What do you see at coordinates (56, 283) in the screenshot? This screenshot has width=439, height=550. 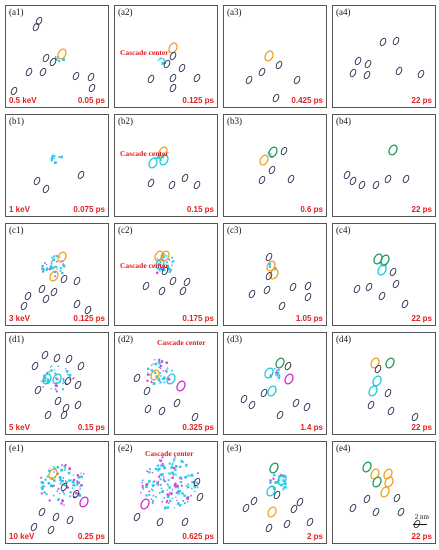 I see `panel-plot` at bounding box center [56, 283].